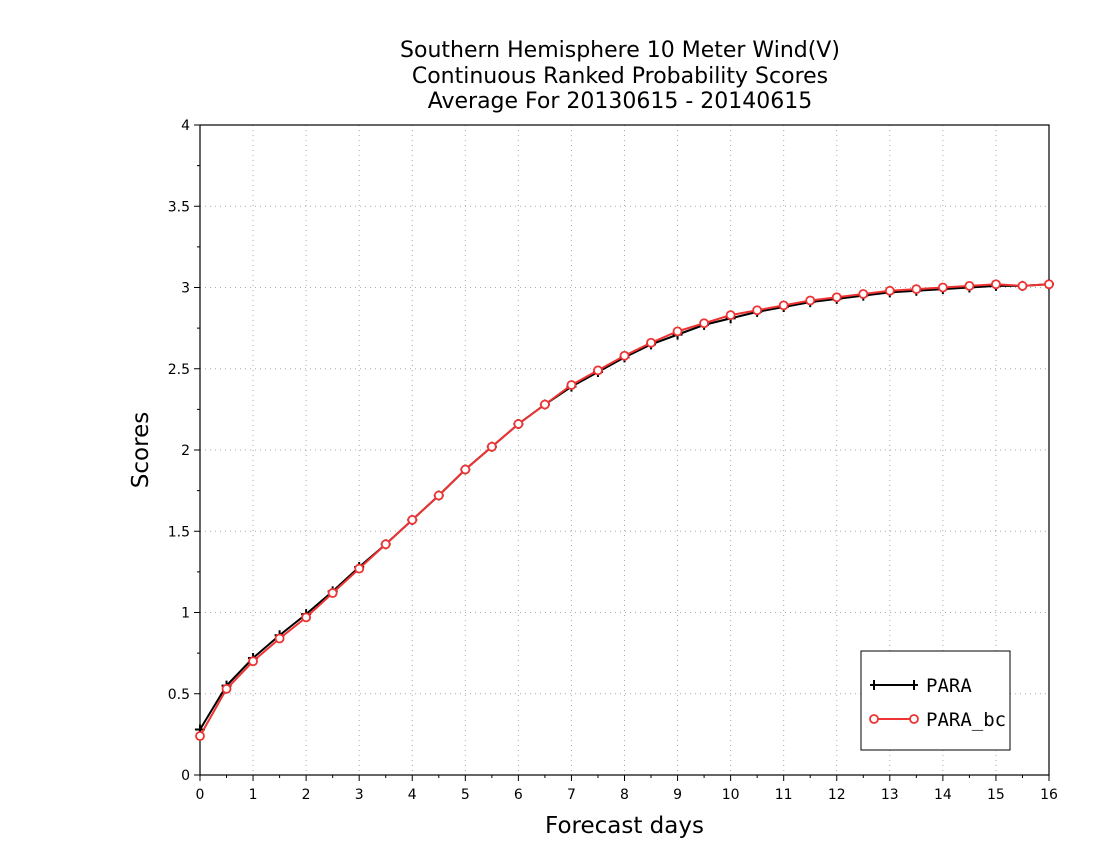 This screenshot has width=1100, height=850. I want to click on legend-label: PARA_bc, so click(966, 720).